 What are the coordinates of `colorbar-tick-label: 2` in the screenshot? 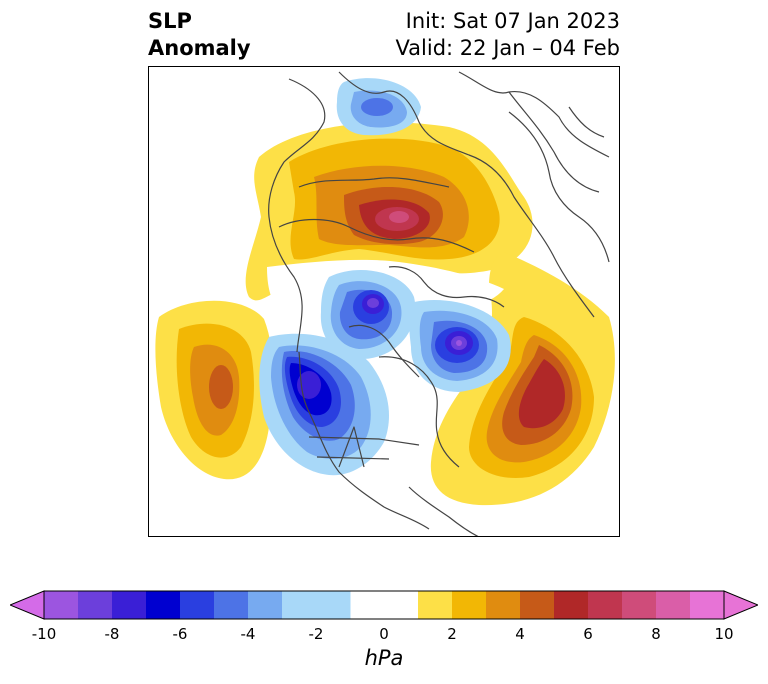 It's located at (452, 634).